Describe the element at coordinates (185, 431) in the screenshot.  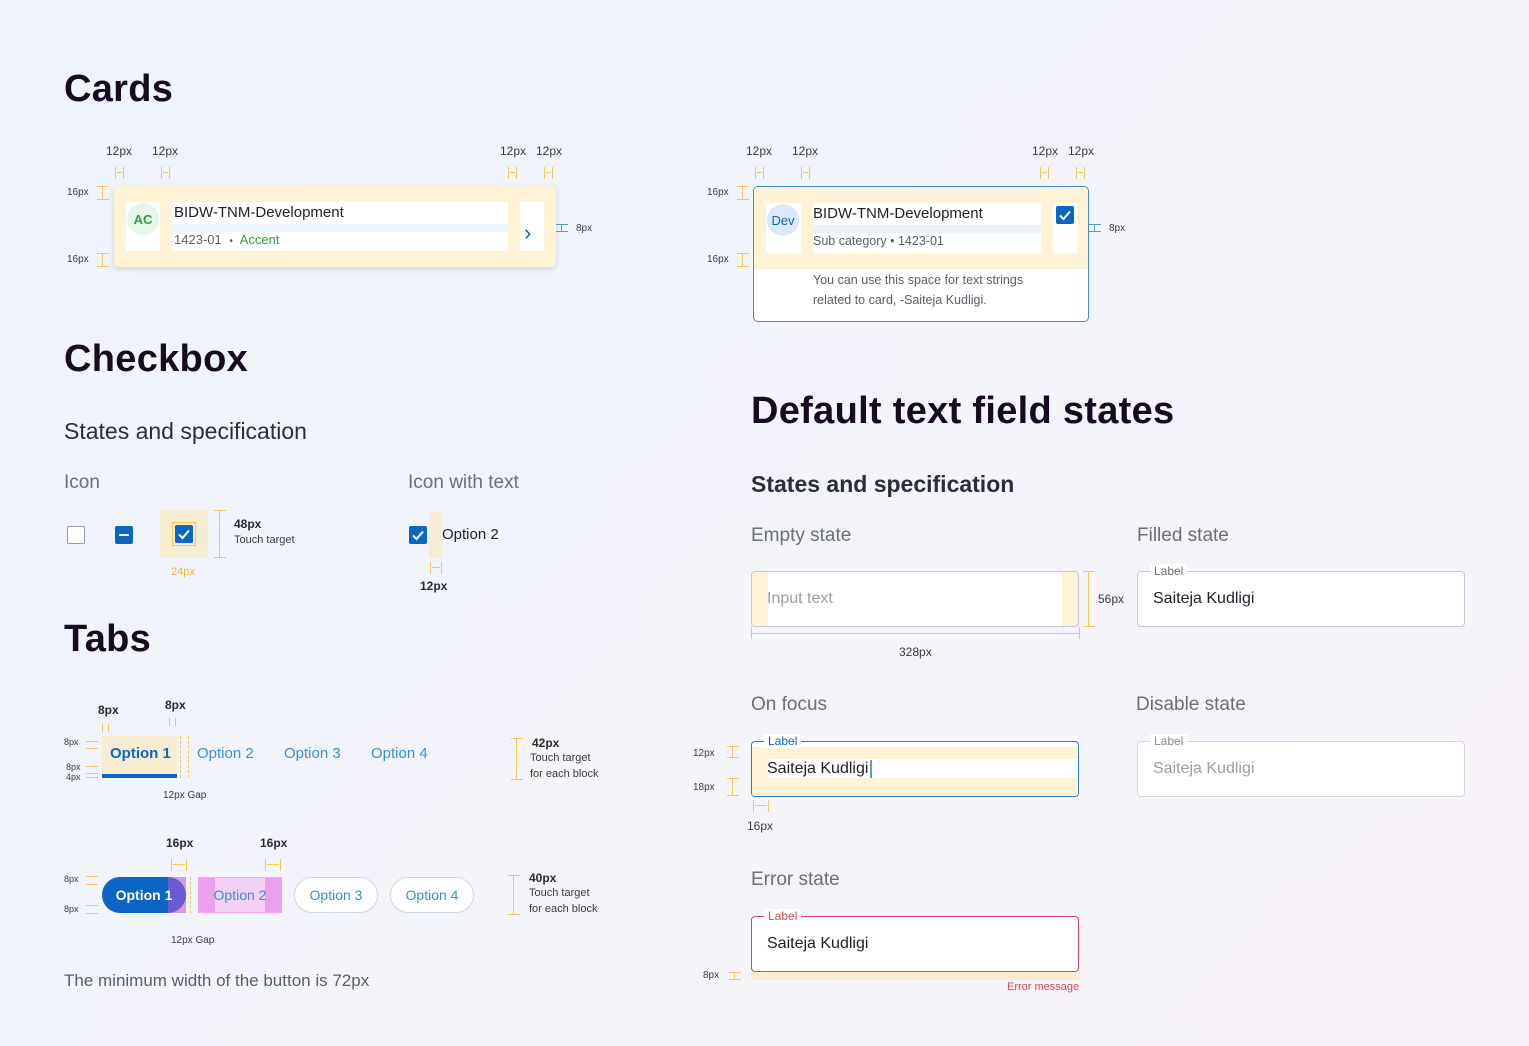
I see `checkbox-subheading: States and specification` at that location.